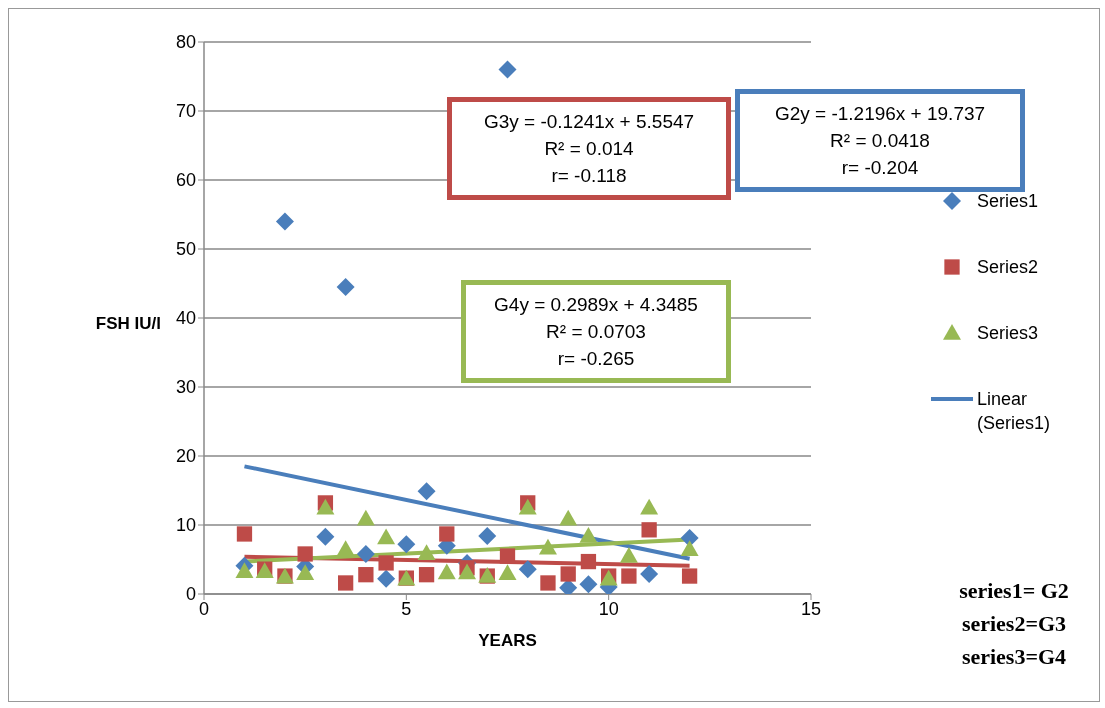 Image resolution: width=1105 pixels, height=708 pixels. I want to click on x-axis-title: YEARS, so click(507, 641).